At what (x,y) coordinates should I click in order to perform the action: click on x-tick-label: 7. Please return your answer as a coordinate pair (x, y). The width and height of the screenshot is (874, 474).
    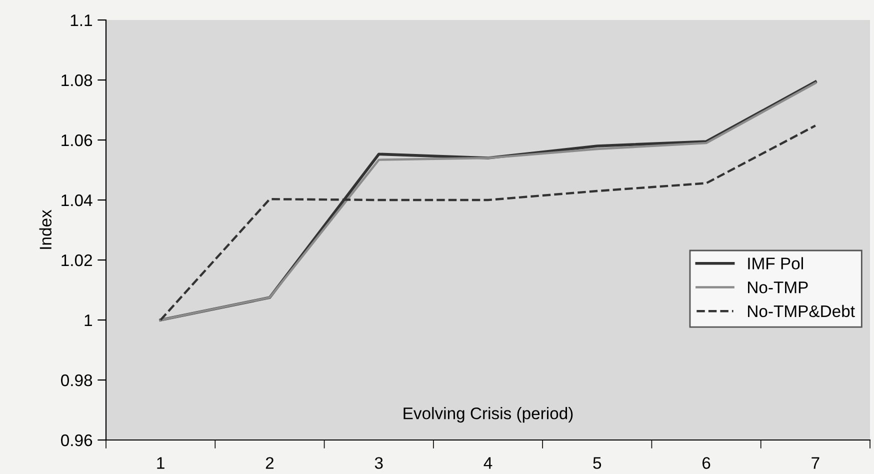
    Looking at the image, I should click on (816, 463).